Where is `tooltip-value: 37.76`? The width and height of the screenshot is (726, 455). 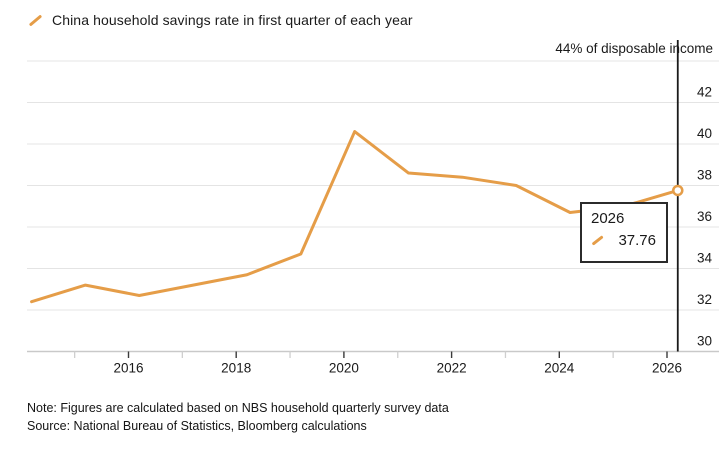
tooltip-value: 37.76 is located at coordinates (637, 240).